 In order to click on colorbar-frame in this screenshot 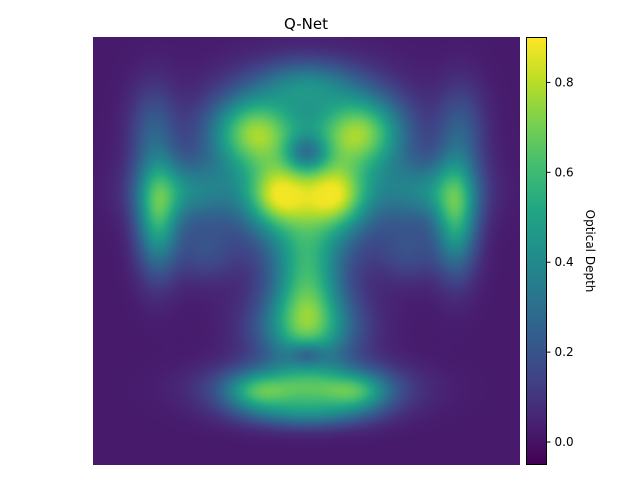, I will do `click(536, 251)`.